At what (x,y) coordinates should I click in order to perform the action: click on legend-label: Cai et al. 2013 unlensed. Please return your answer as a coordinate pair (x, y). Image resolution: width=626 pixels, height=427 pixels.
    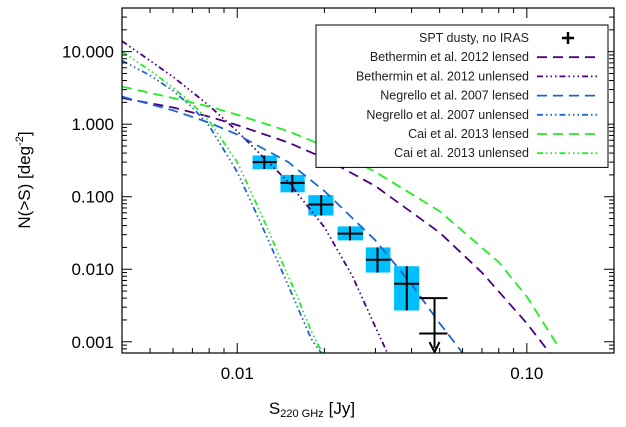
    Looking at the image, I should click on (461, 153).